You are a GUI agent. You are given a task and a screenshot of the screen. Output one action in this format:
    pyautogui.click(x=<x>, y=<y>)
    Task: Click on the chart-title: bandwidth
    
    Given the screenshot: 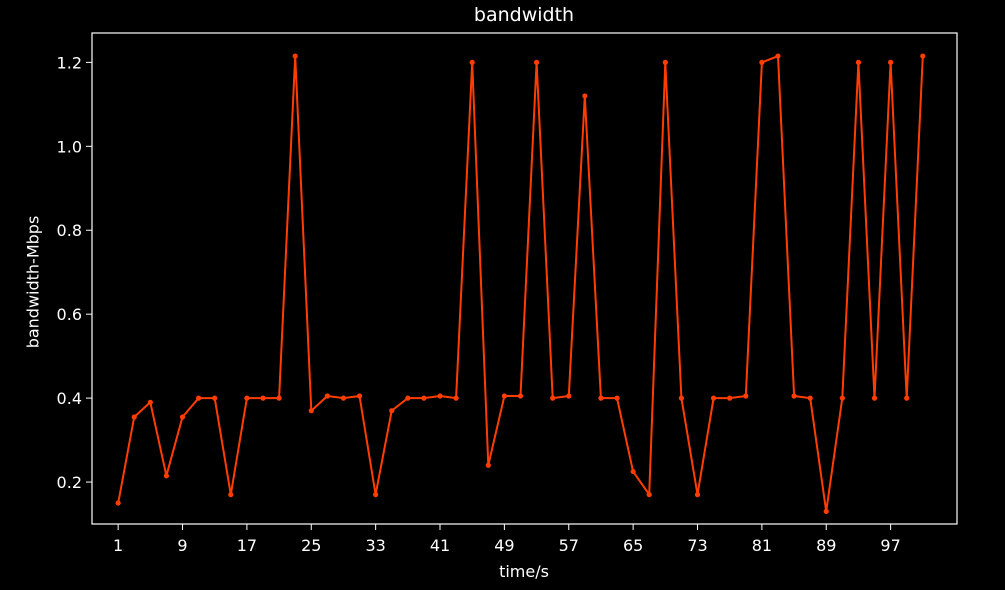 What is the action you would take?
    pyautogui.click(x=524, y=15)
    